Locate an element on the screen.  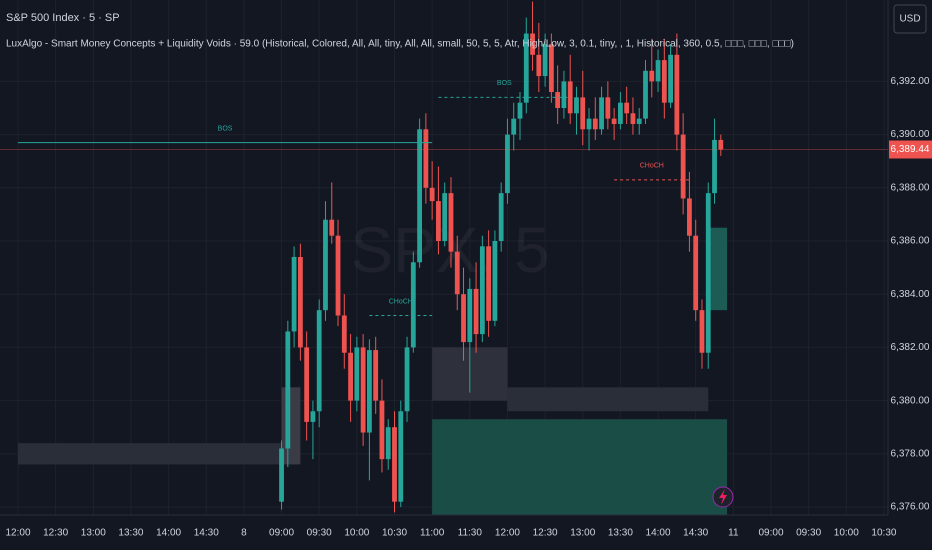
last-price-label: 6,389.44 is located at coordinates (910, 149).